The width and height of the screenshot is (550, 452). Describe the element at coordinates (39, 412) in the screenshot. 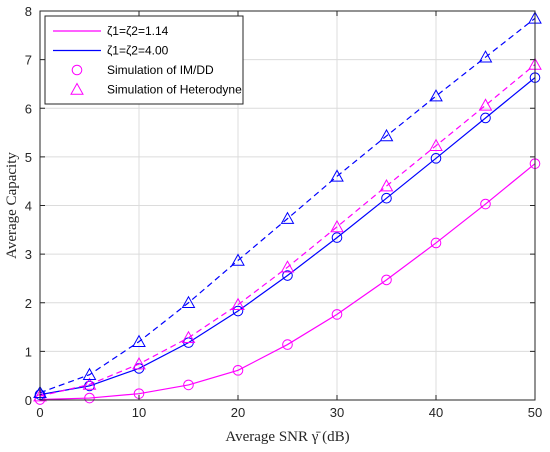

I see `x-tick-label: 0` at that location.